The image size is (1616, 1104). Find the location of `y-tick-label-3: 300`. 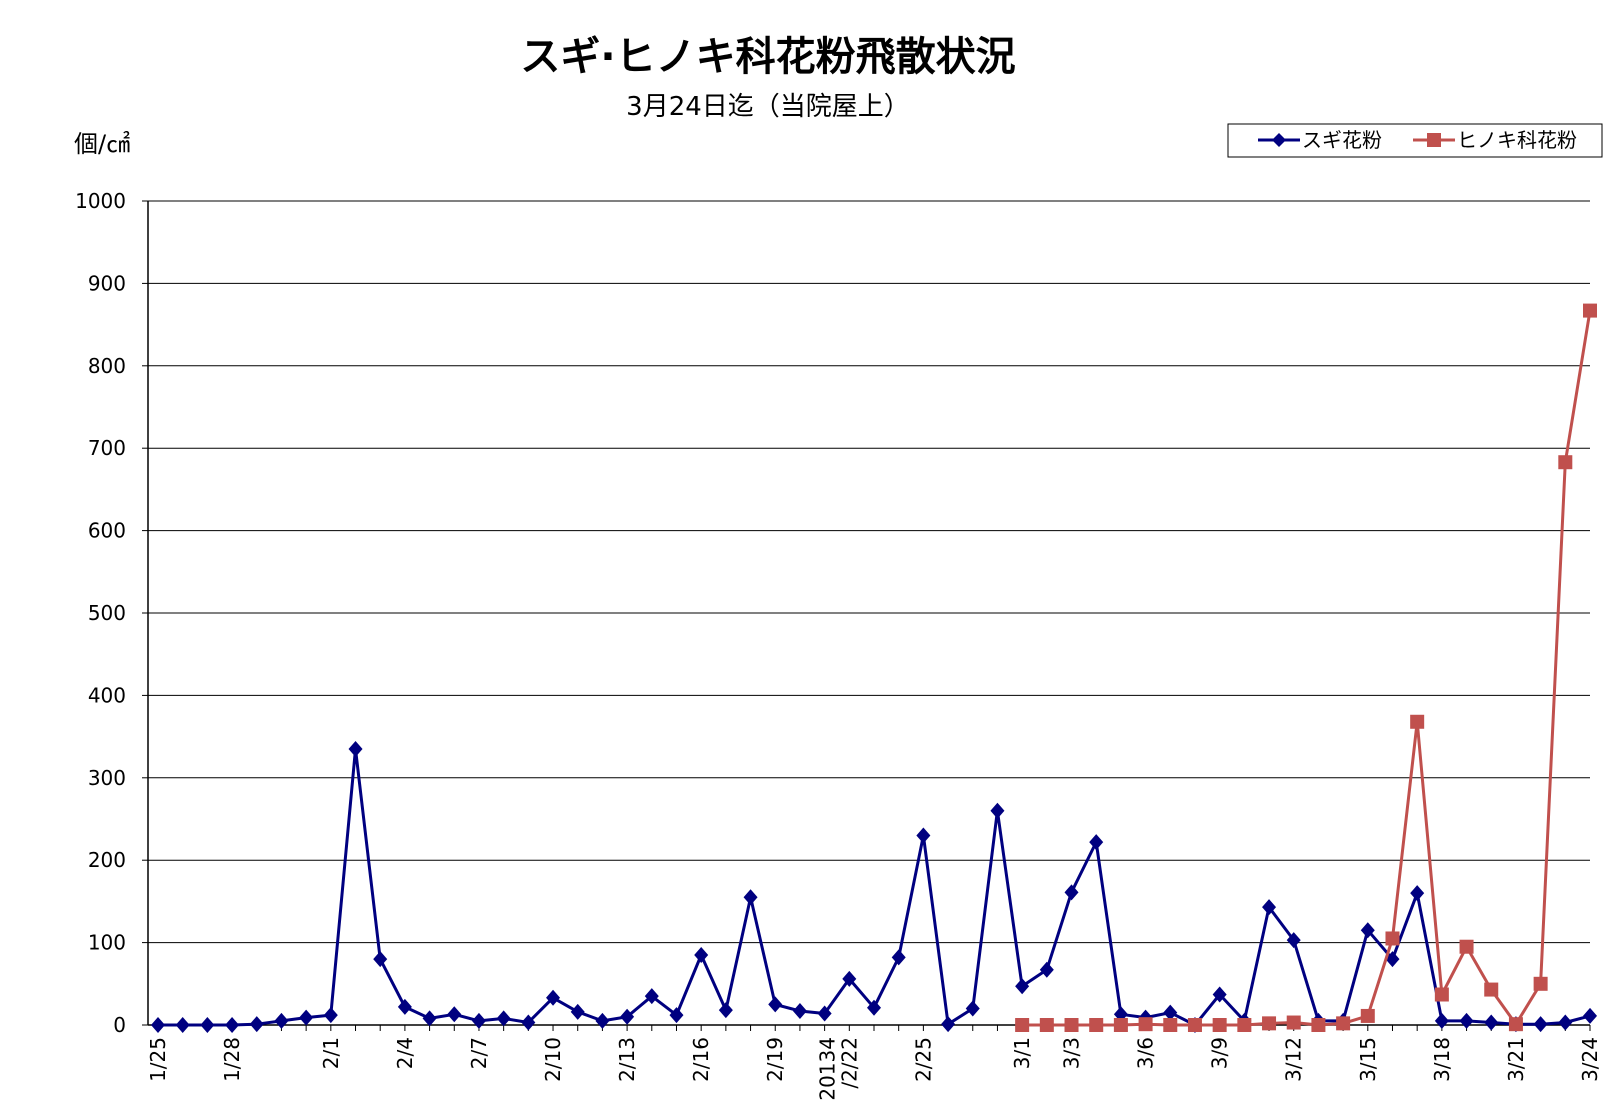

y-tick-label-3: 300 is located at coordinates (107, 778).